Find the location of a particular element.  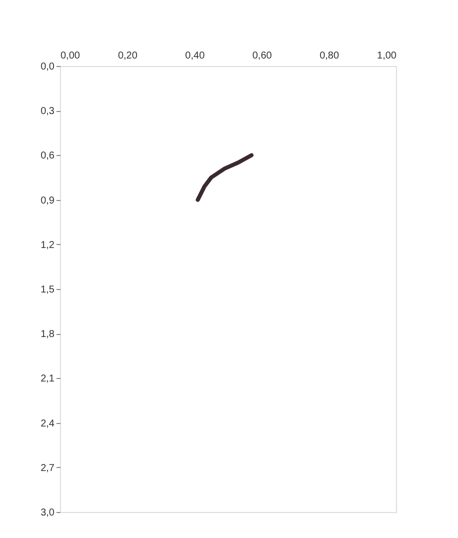

x-tick-label: 1,00 is located at coordinates (387, 56).